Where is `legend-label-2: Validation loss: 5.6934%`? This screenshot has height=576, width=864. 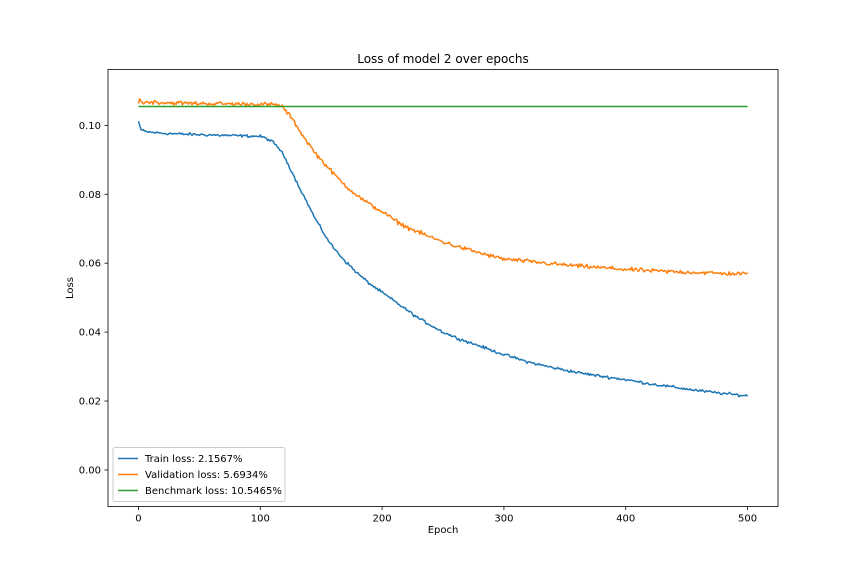
legend-label-2: Validation loss: 5.6934% is located at coordinates (206, 475).